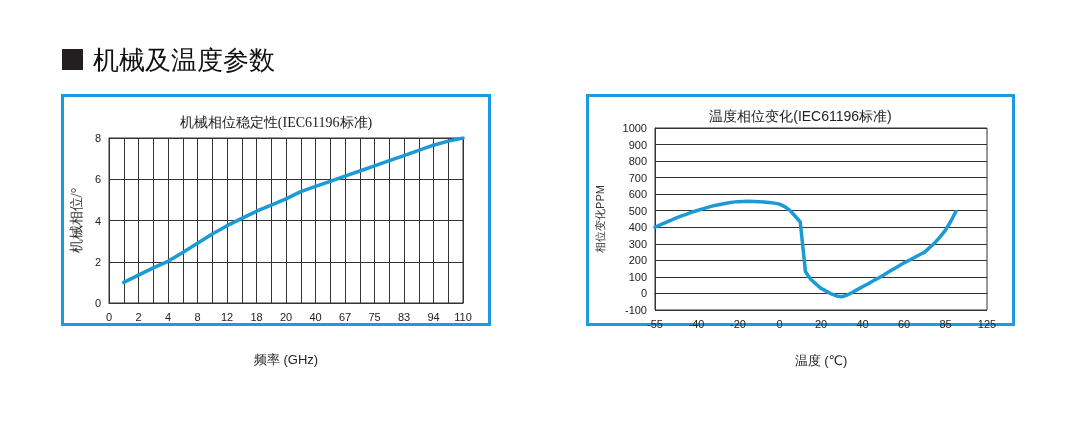 Image resolution: width=1080 pixels, height=423 pixels. Describe the element at coordinates (637, 144) in the screenshot. I see `y-tick-label: 900` at that location.